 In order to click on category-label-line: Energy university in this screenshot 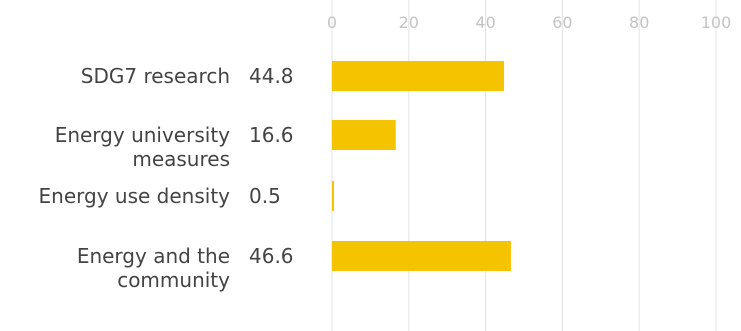, I will do `click(142, 135)`.